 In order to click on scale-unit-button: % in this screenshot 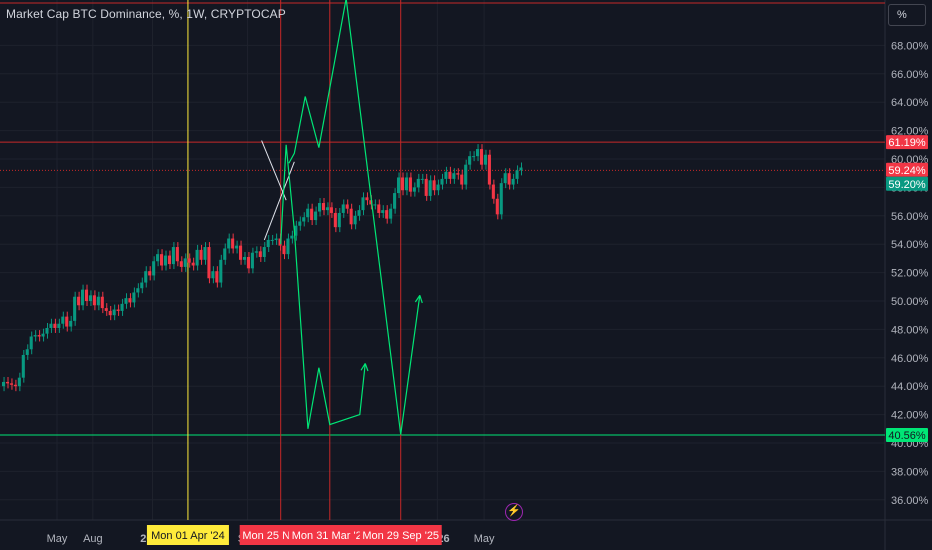, I will do `click(907, 15)`.